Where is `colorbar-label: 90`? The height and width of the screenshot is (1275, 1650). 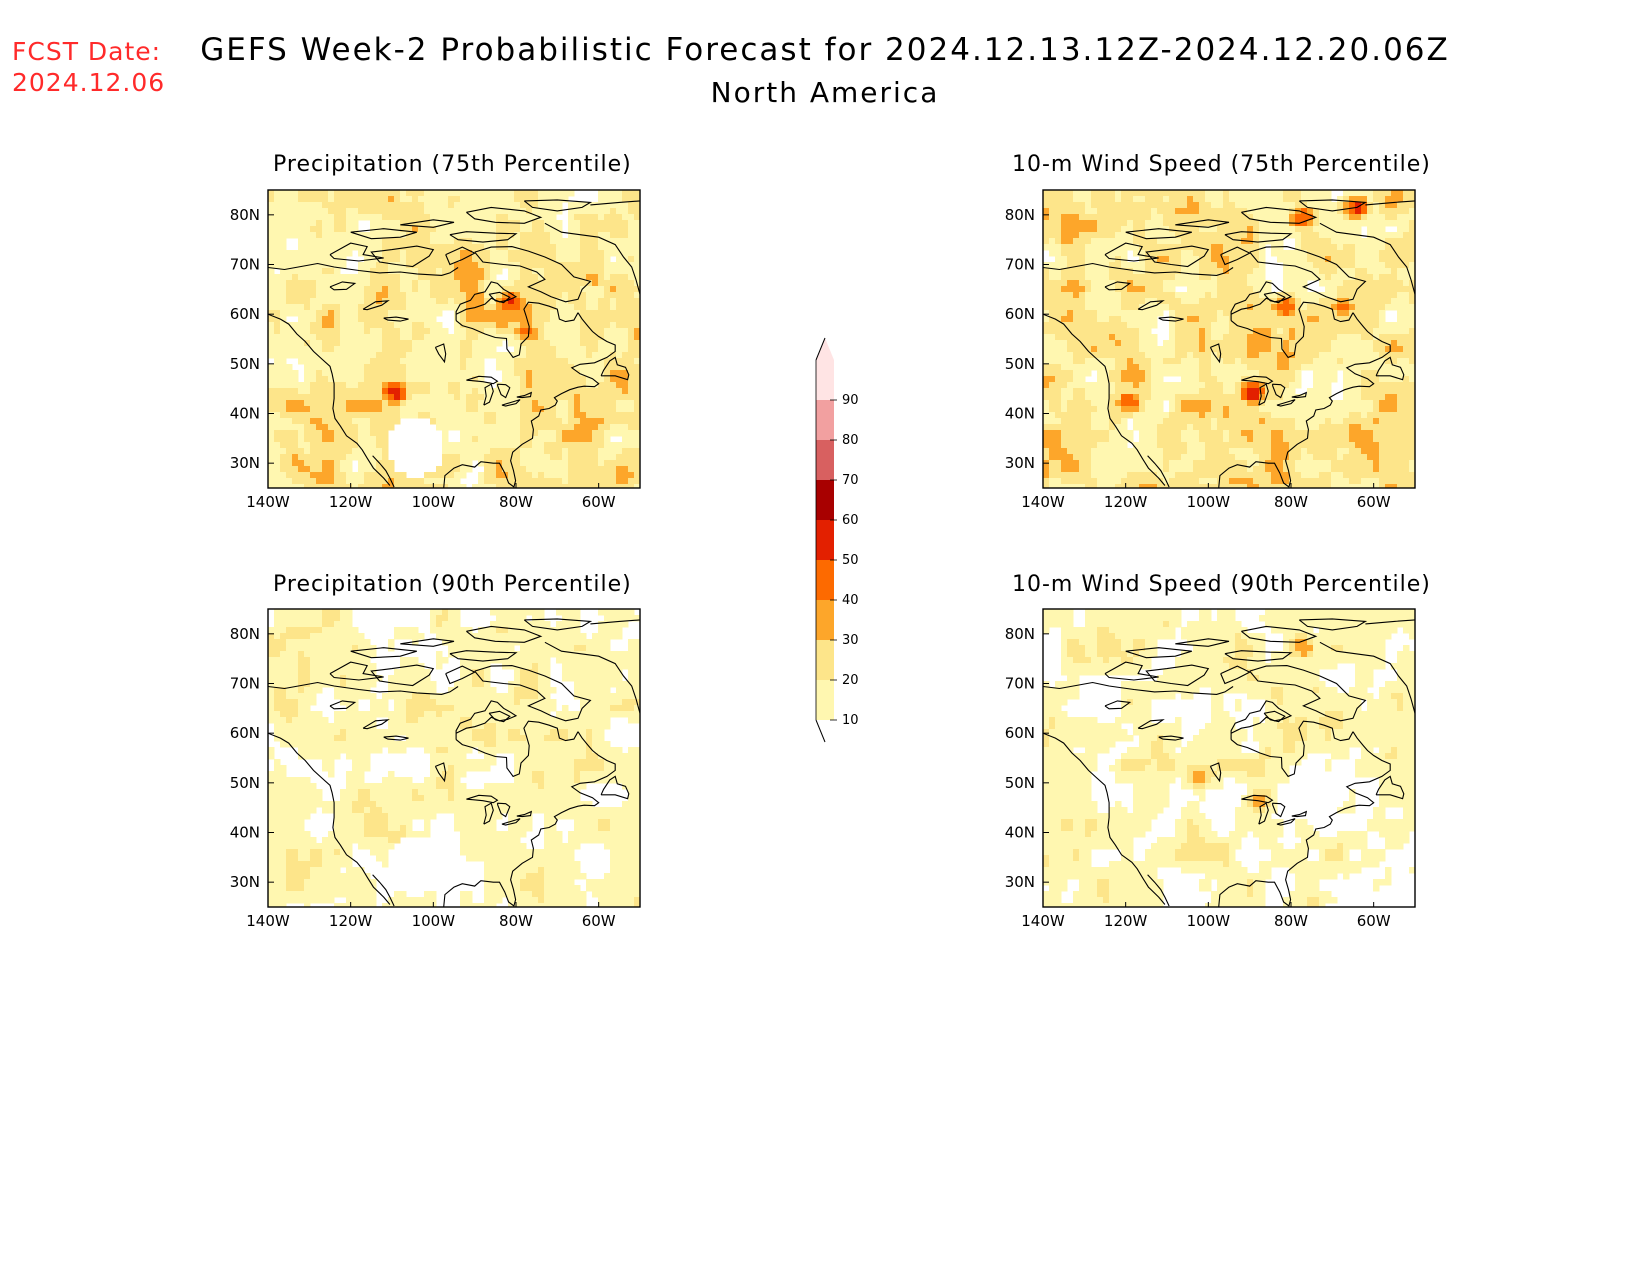 colorbar-label: 90 is located at coordinates (850, 400).